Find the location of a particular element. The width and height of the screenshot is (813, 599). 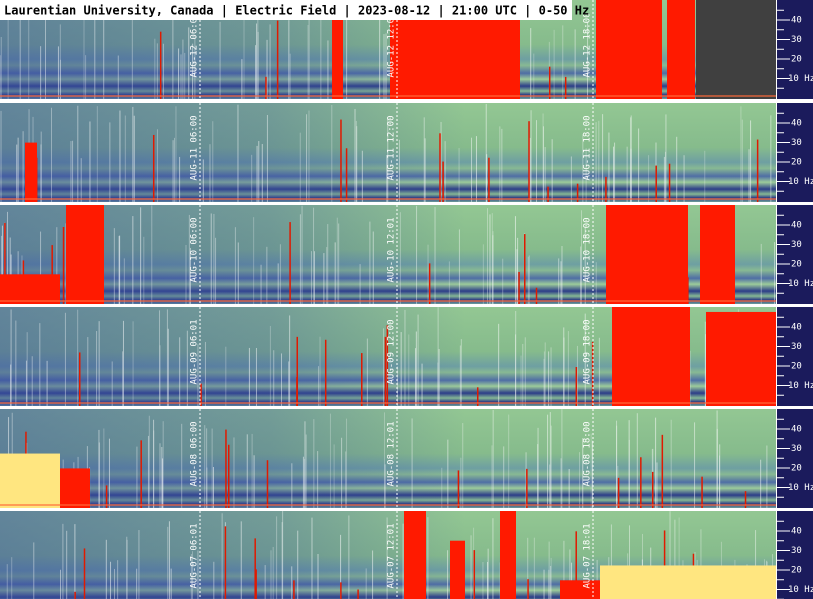

title-bg is located at coordinates (286, 10).